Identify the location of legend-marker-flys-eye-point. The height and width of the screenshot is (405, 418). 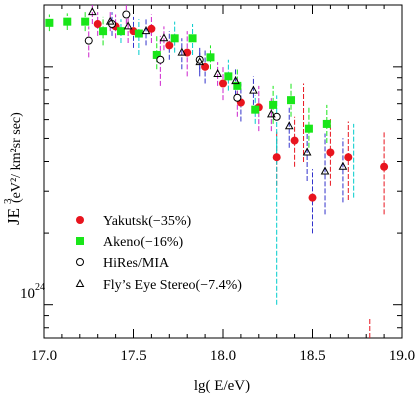
(80, 282).